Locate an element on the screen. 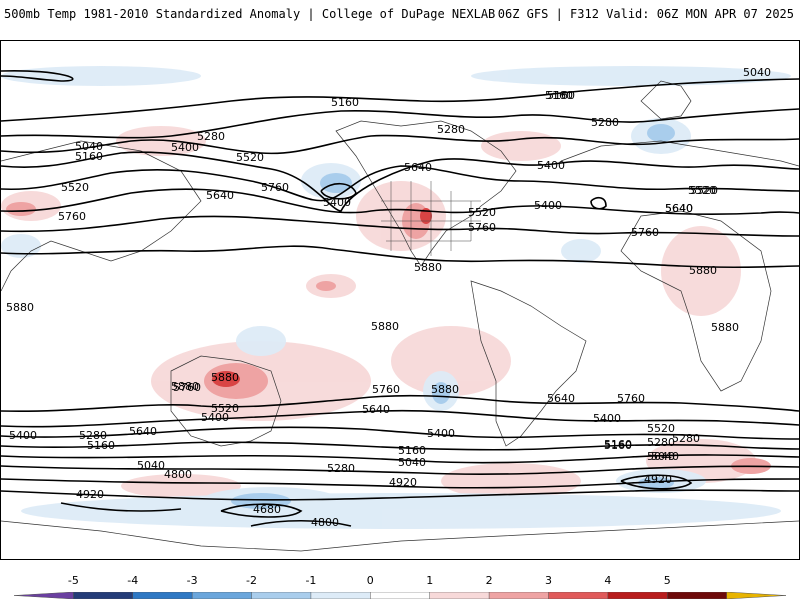 This screenshot has height=600, width=800. colorbar-tick-label: 0 is located at coordinates (370, 580).